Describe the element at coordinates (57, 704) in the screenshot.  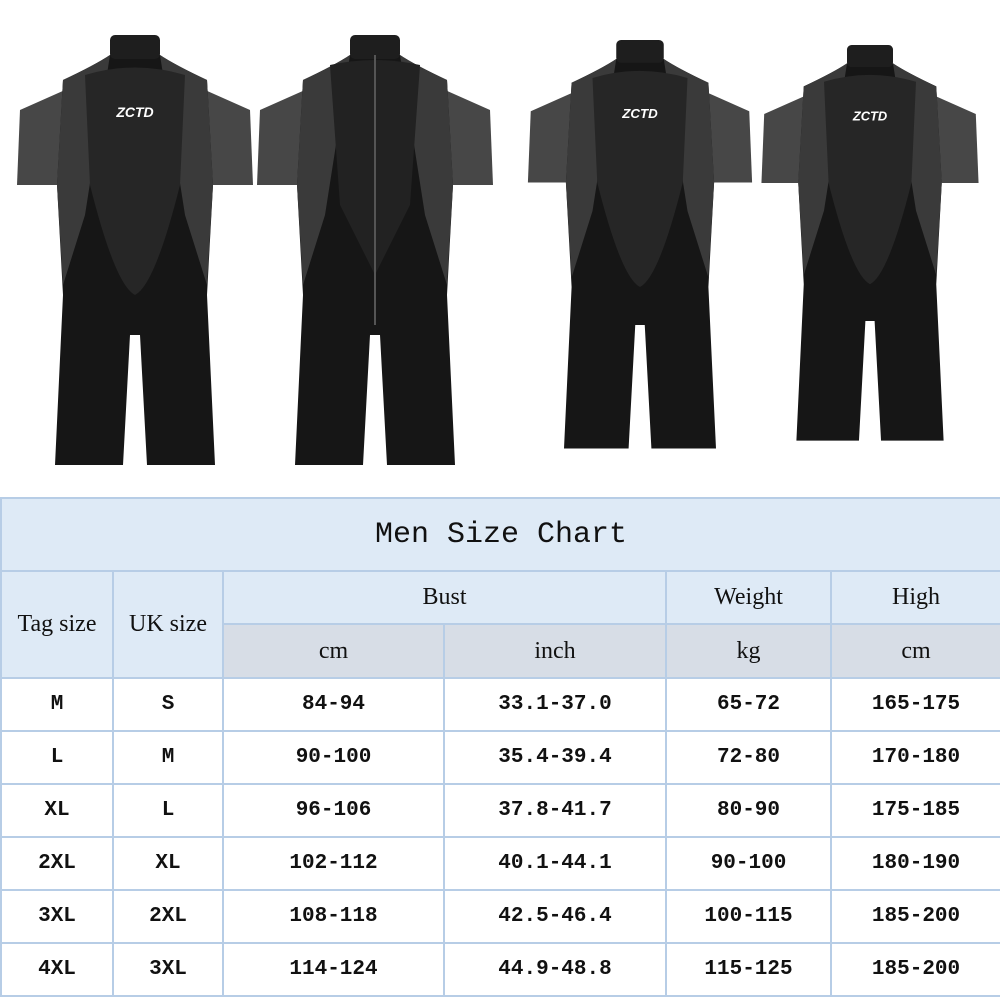
I see `cell-tag-size: M` at that location.